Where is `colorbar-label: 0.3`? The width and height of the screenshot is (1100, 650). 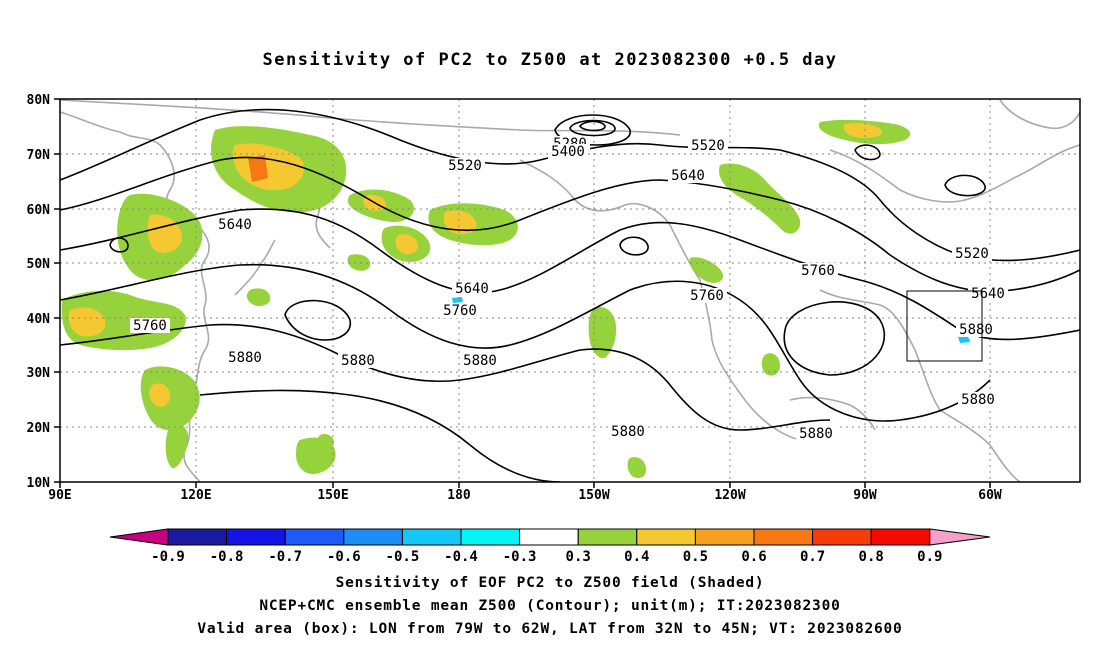 colorbar-label: 0.3 is located at coordinates (578, 557).